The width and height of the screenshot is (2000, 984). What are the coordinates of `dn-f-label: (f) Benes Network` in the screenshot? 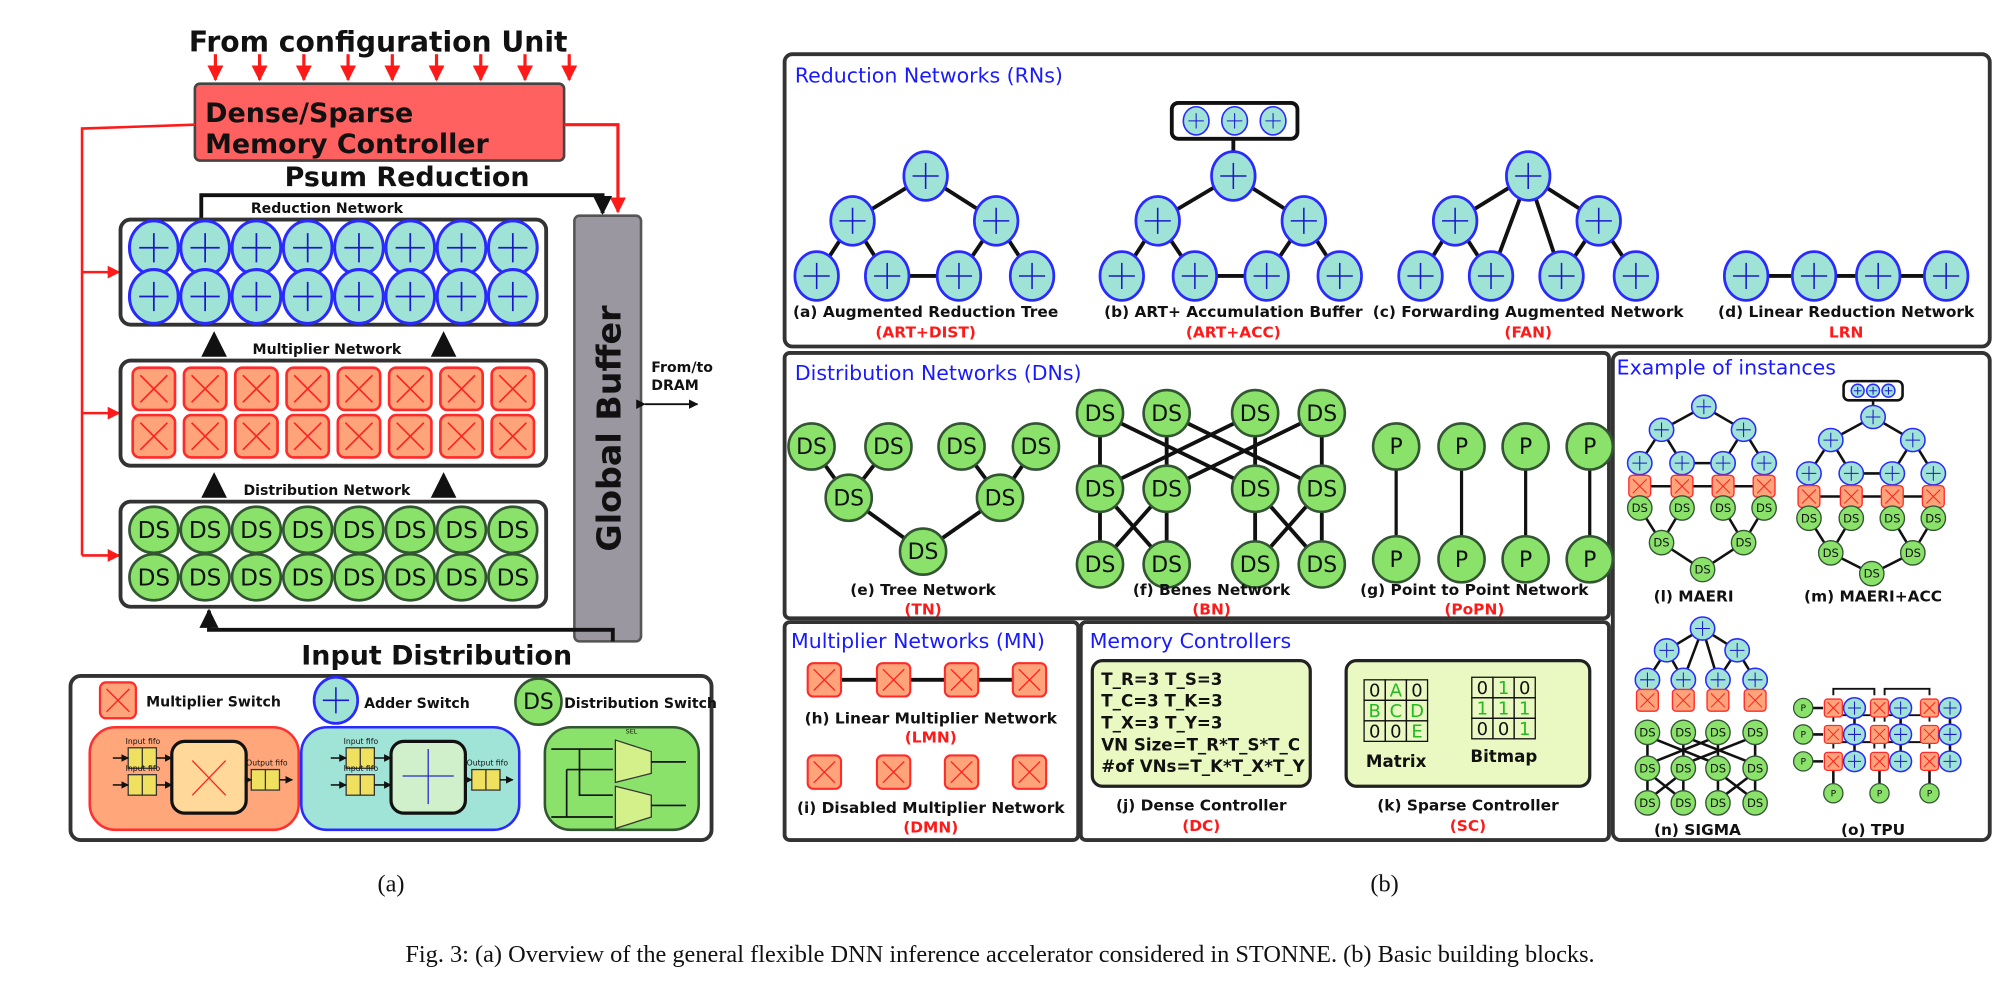 It's located at (1212, 590).